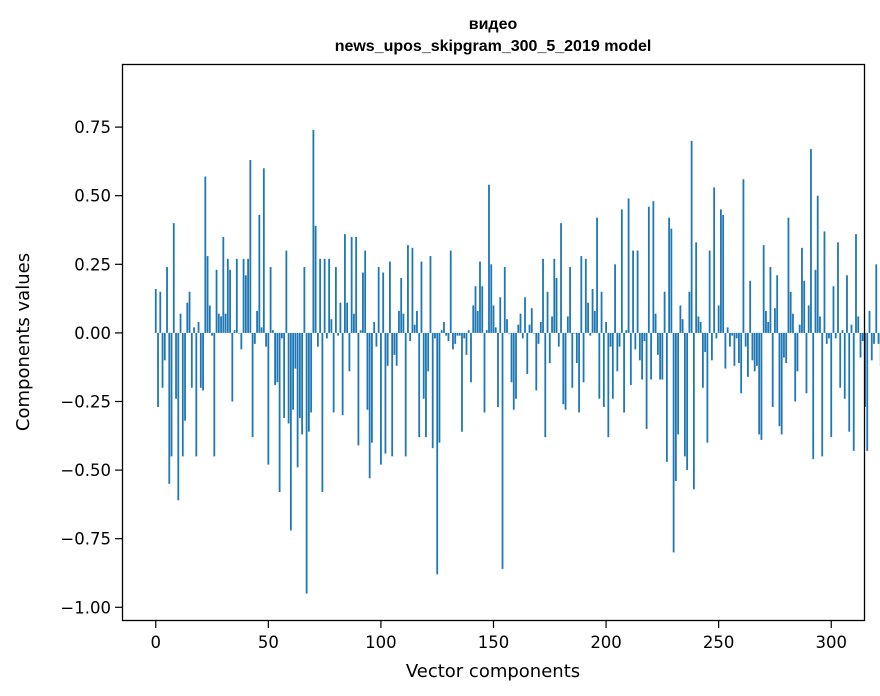  I want to click on y-axis-ticks: 0.75 0.50 0.25 0.00 −0.25 −0.50 −0.75 −1.00, so click(91, 367).